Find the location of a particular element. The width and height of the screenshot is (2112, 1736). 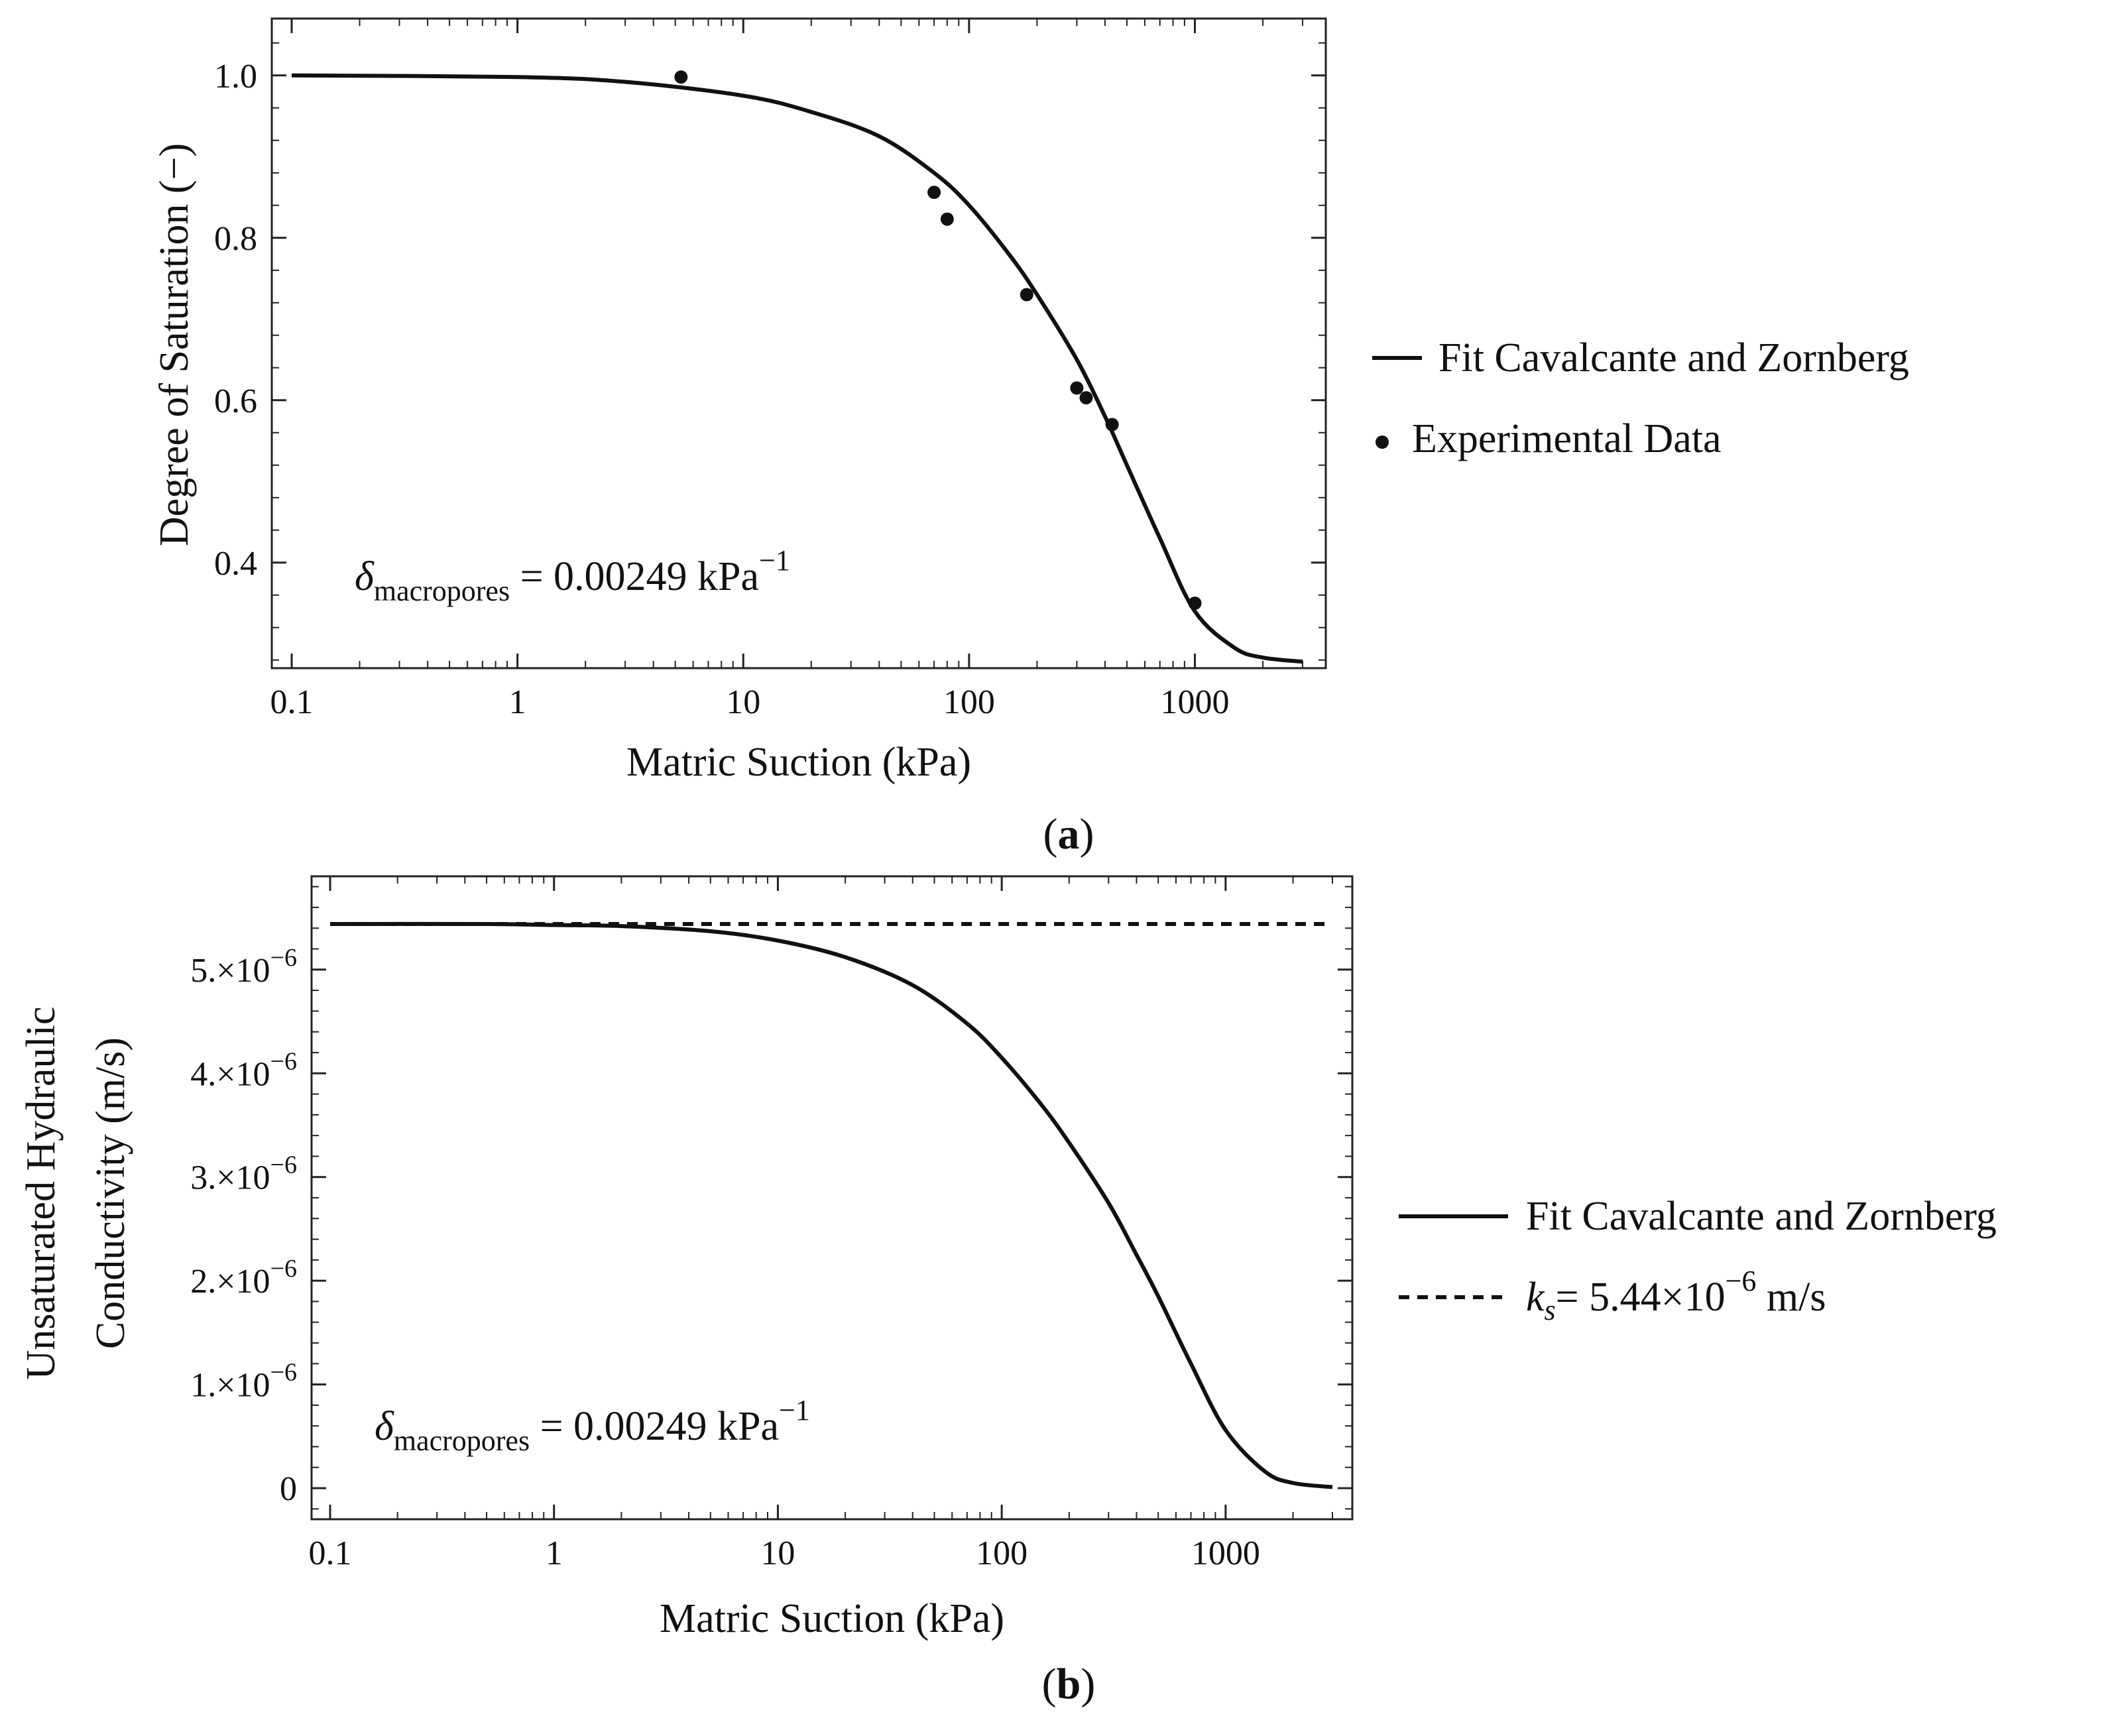

legend-k-exponent: −6 is located at coordinates (1741, 1281).